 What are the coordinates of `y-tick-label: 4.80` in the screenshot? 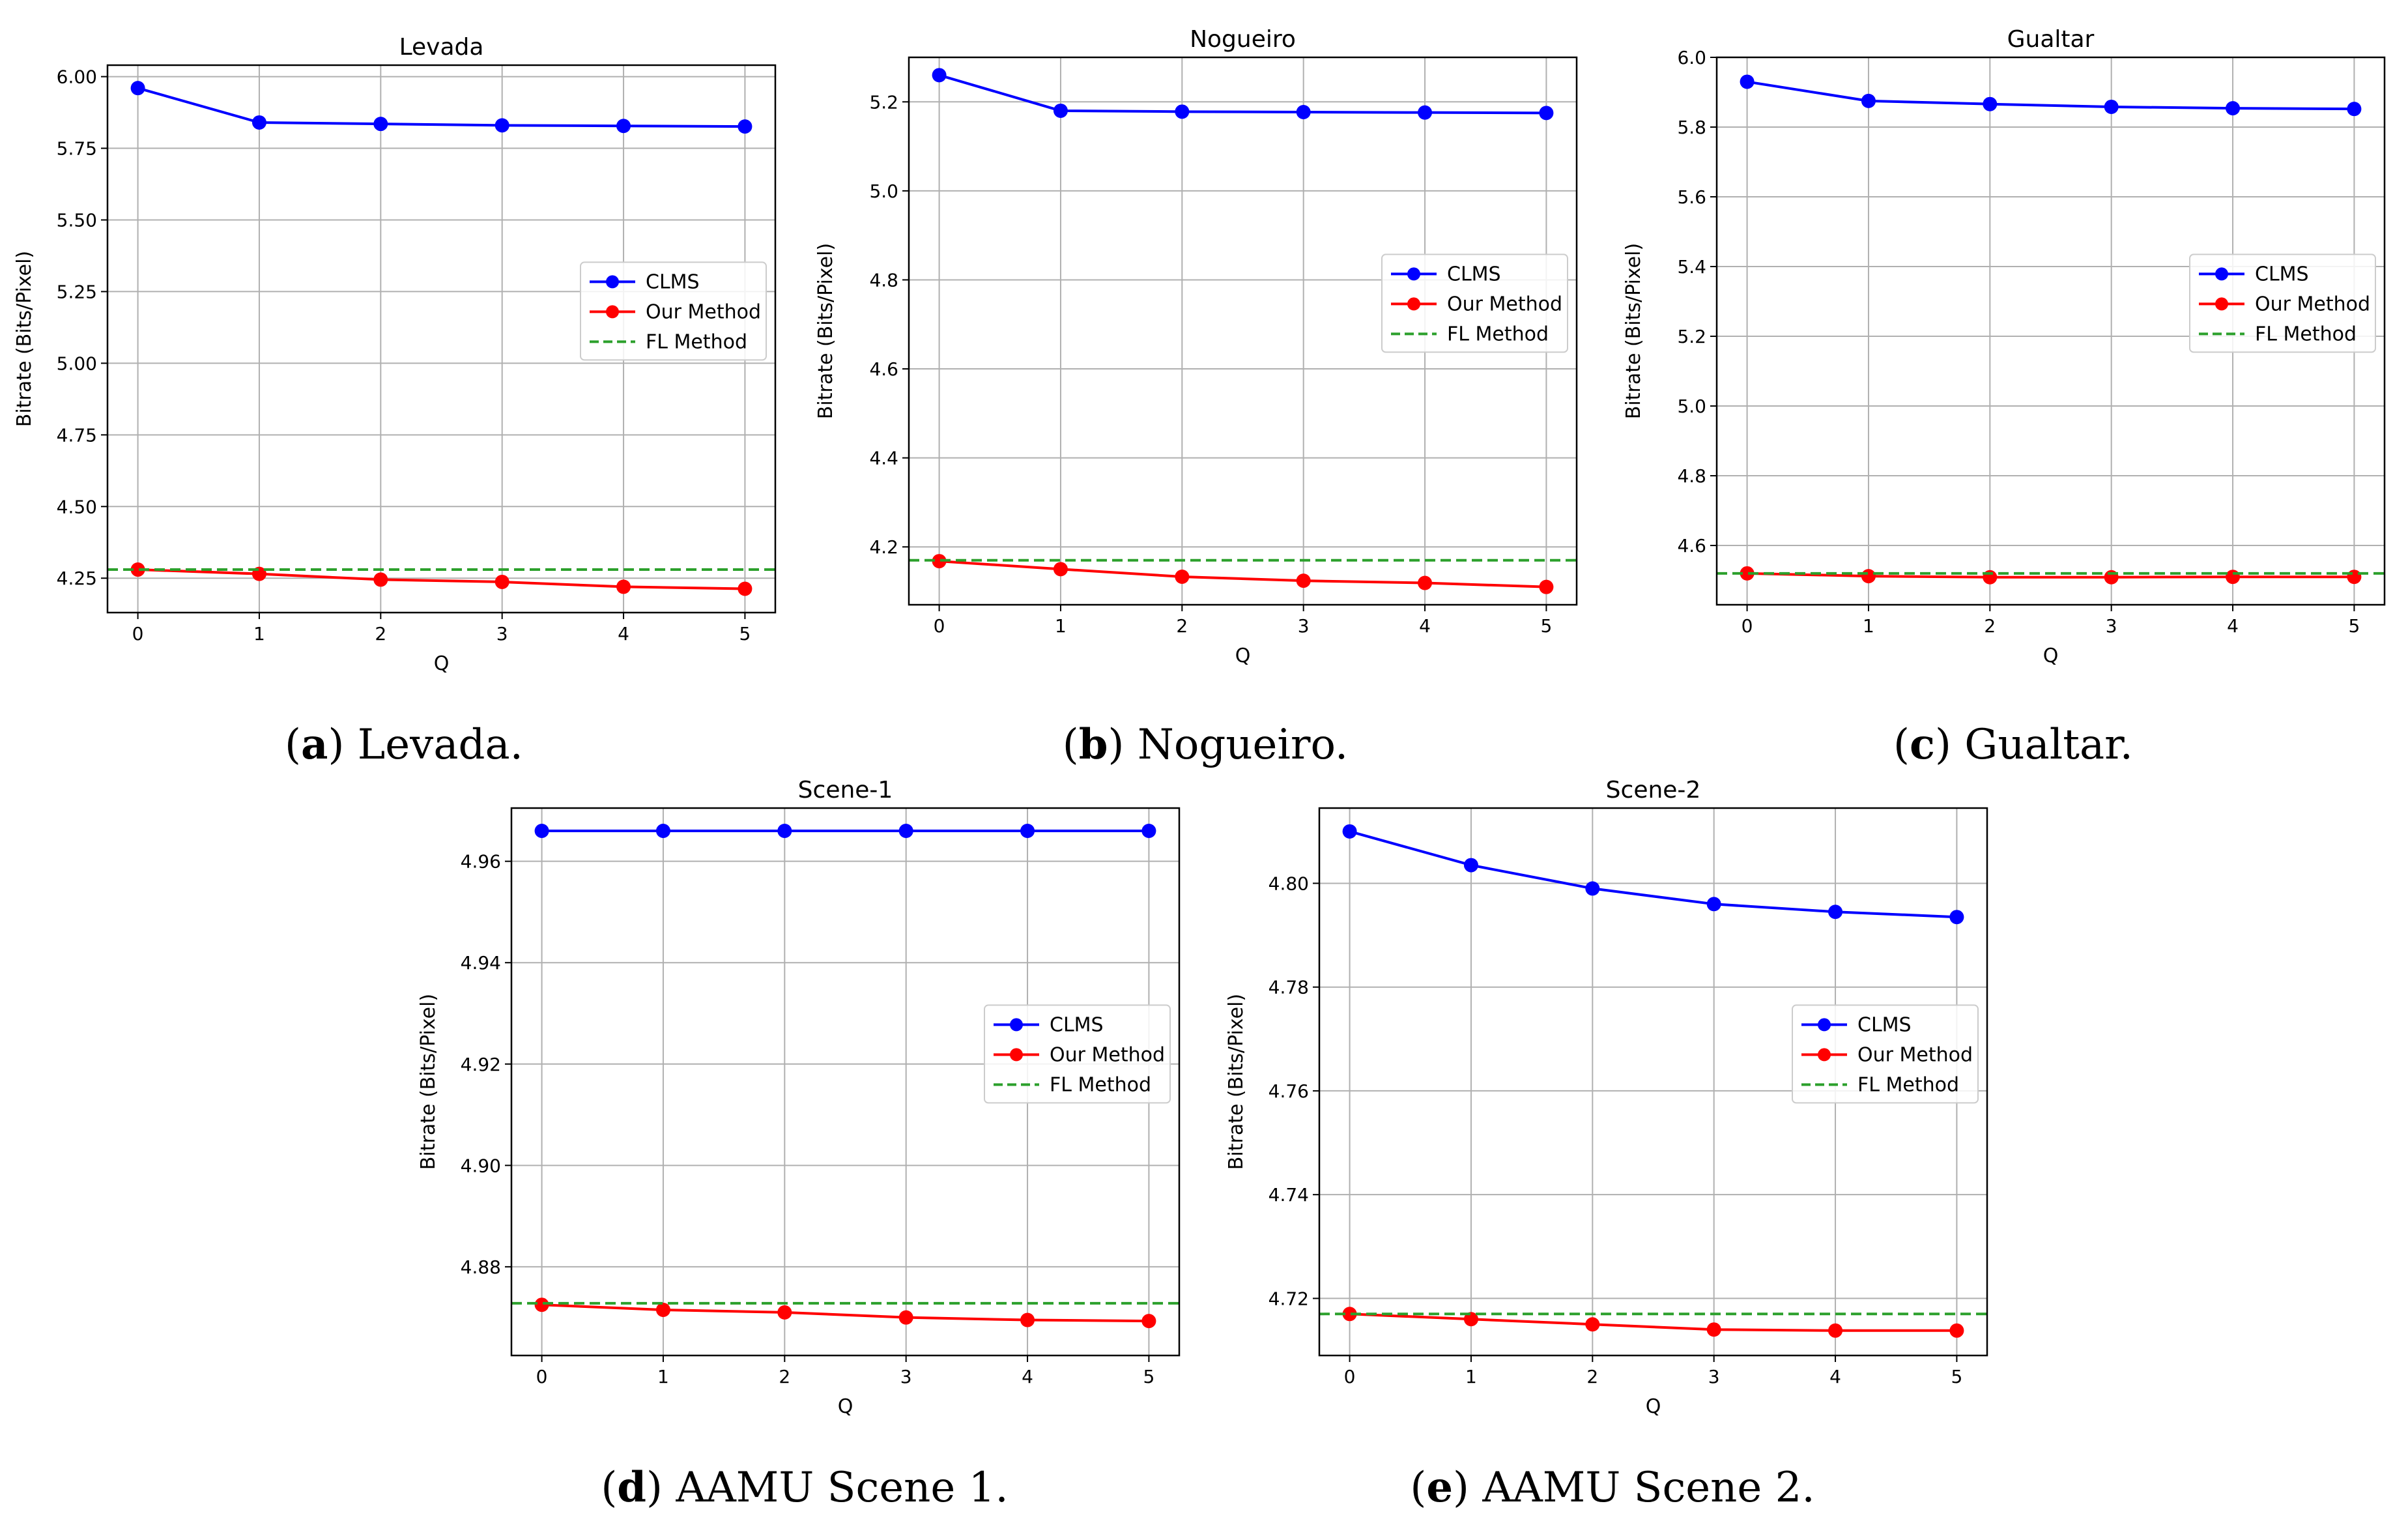 It's located at (1288, 883).